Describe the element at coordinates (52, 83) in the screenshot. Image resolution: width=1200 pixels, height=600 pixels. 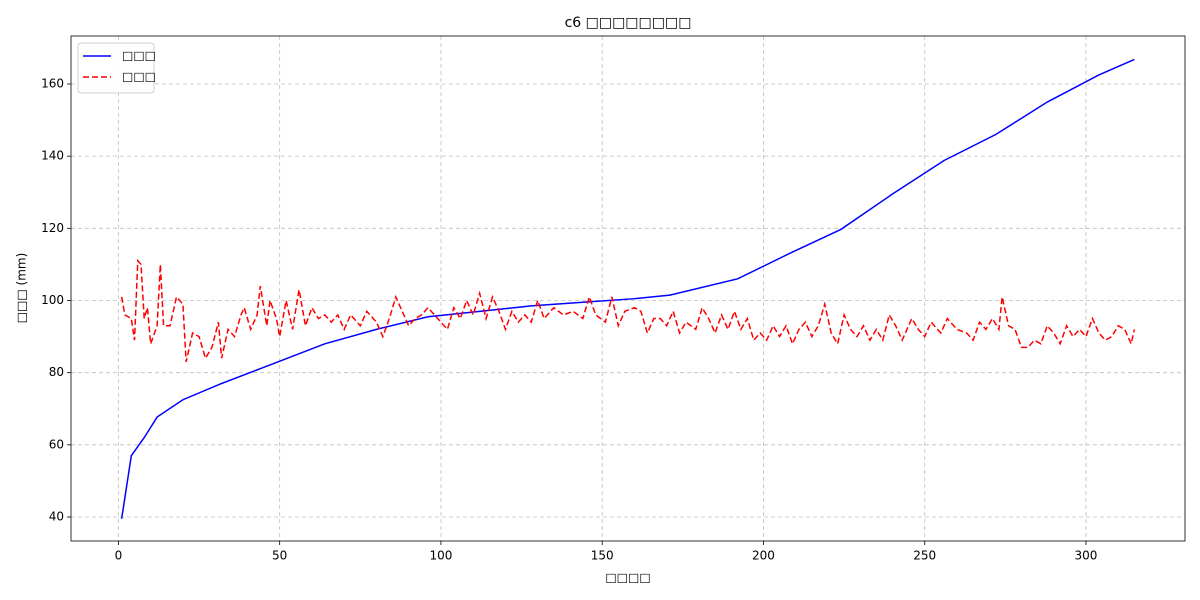
I see `y-tick-label: 160` at that location.